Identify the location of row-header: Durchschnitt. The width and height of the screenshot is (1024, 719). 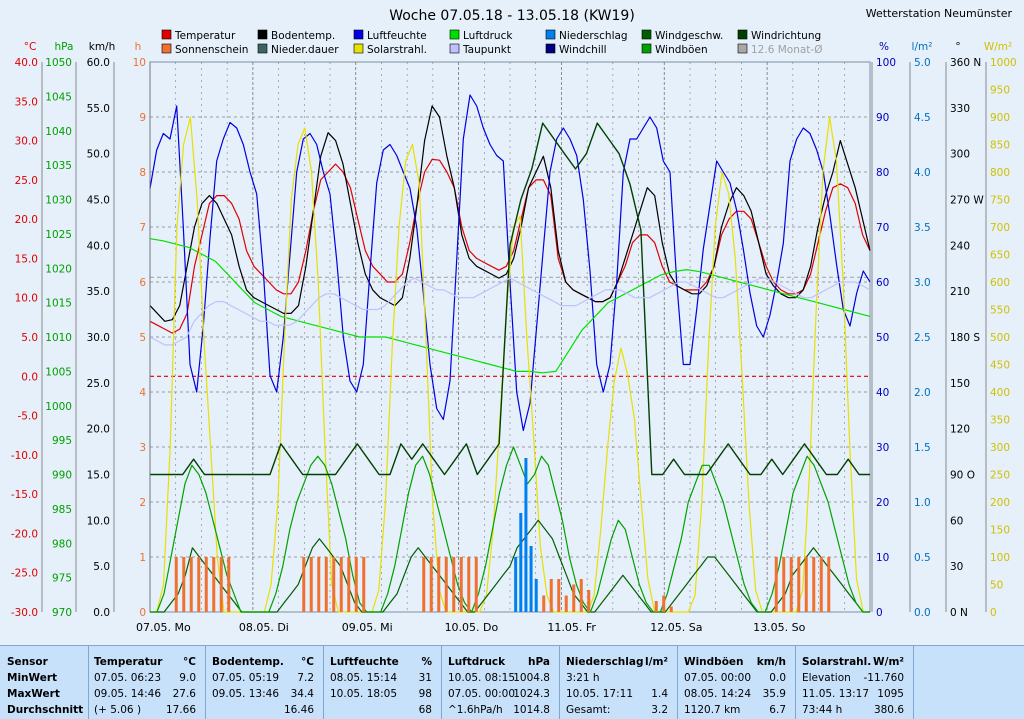
(45, 710).